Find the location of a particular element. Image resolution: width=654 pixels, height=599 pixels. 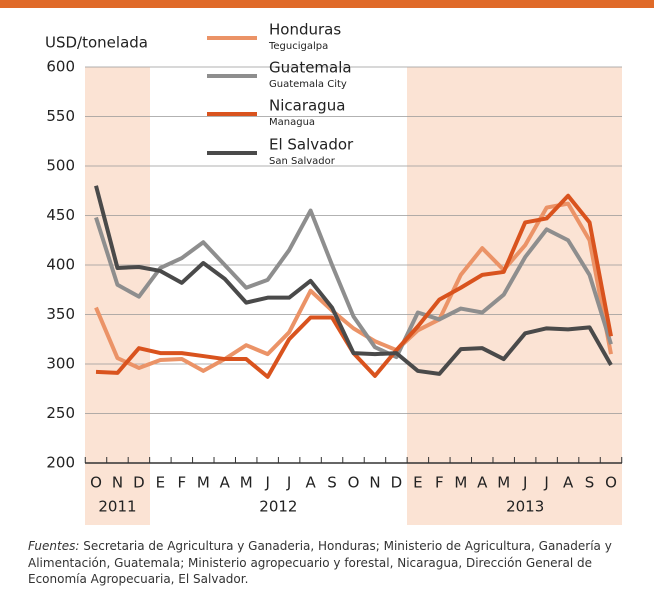

y-tick-label: 550 is located at coordinates (60, 116).